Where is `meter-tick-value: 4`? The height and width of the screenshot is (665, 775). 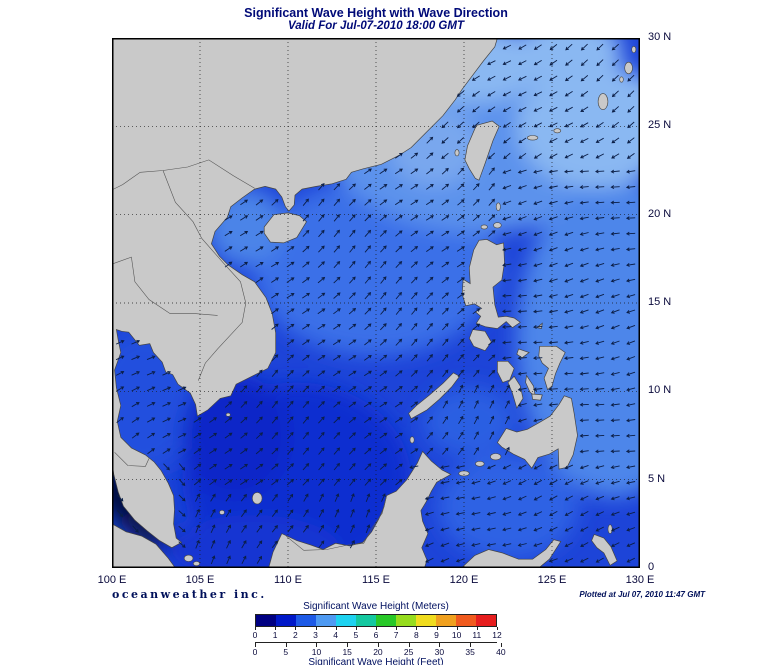 meter-tick-value: 4 is located at coordinates (336, 635).